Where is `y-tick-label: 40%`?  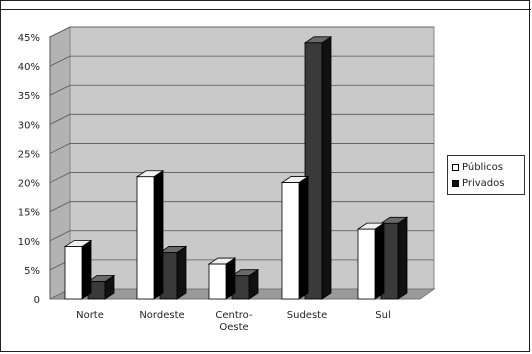 y-tick-label: 40% is located at coordinates (29, 67).